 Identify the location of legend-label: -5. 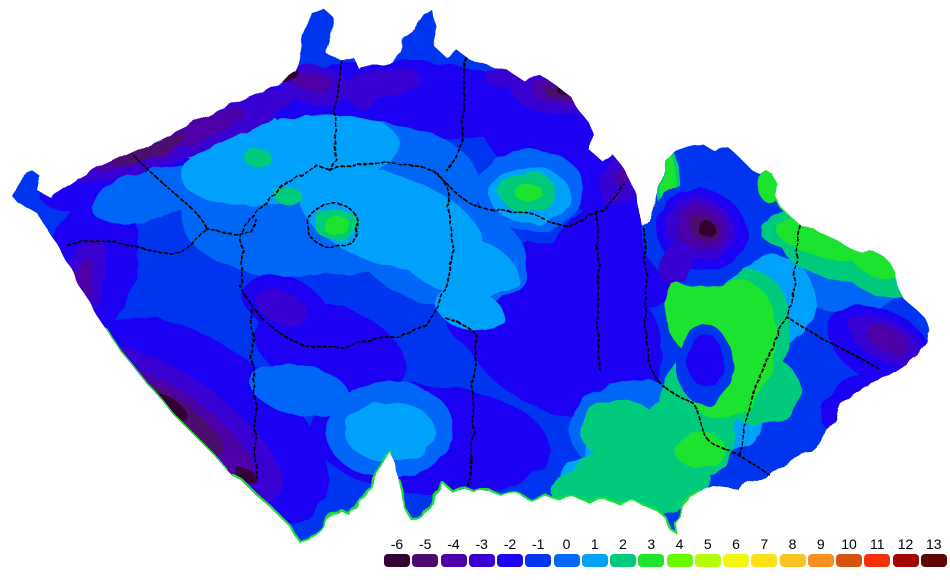
(425, 544).